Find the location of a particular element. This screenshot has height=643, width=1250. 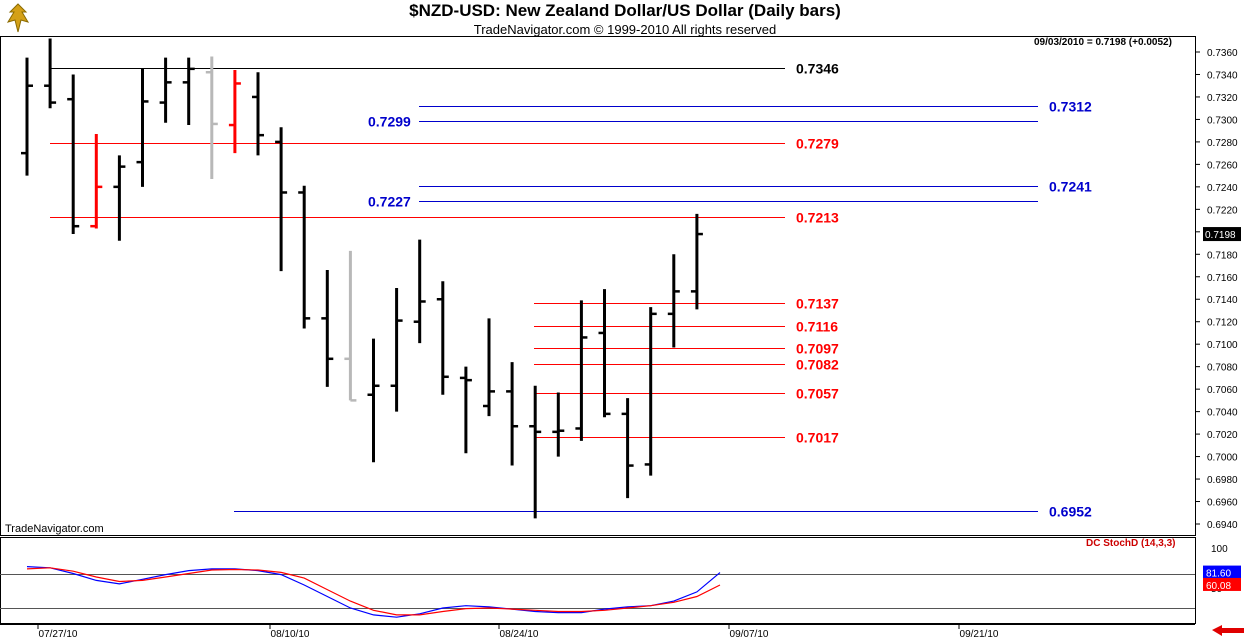

tradenavigator-logo-icon is located at coordinates (18, 20).